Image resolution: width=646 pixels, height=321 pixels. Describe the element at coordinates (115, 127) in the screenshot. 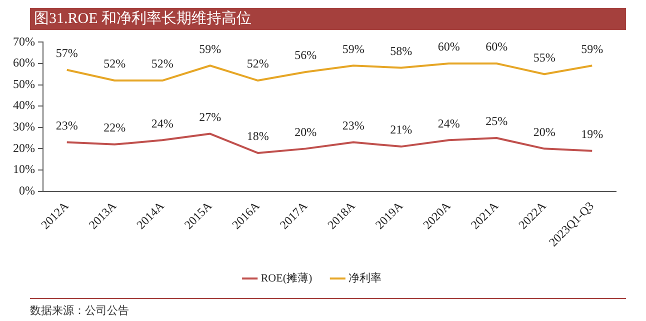

I see `data-label: 22%` at that location.